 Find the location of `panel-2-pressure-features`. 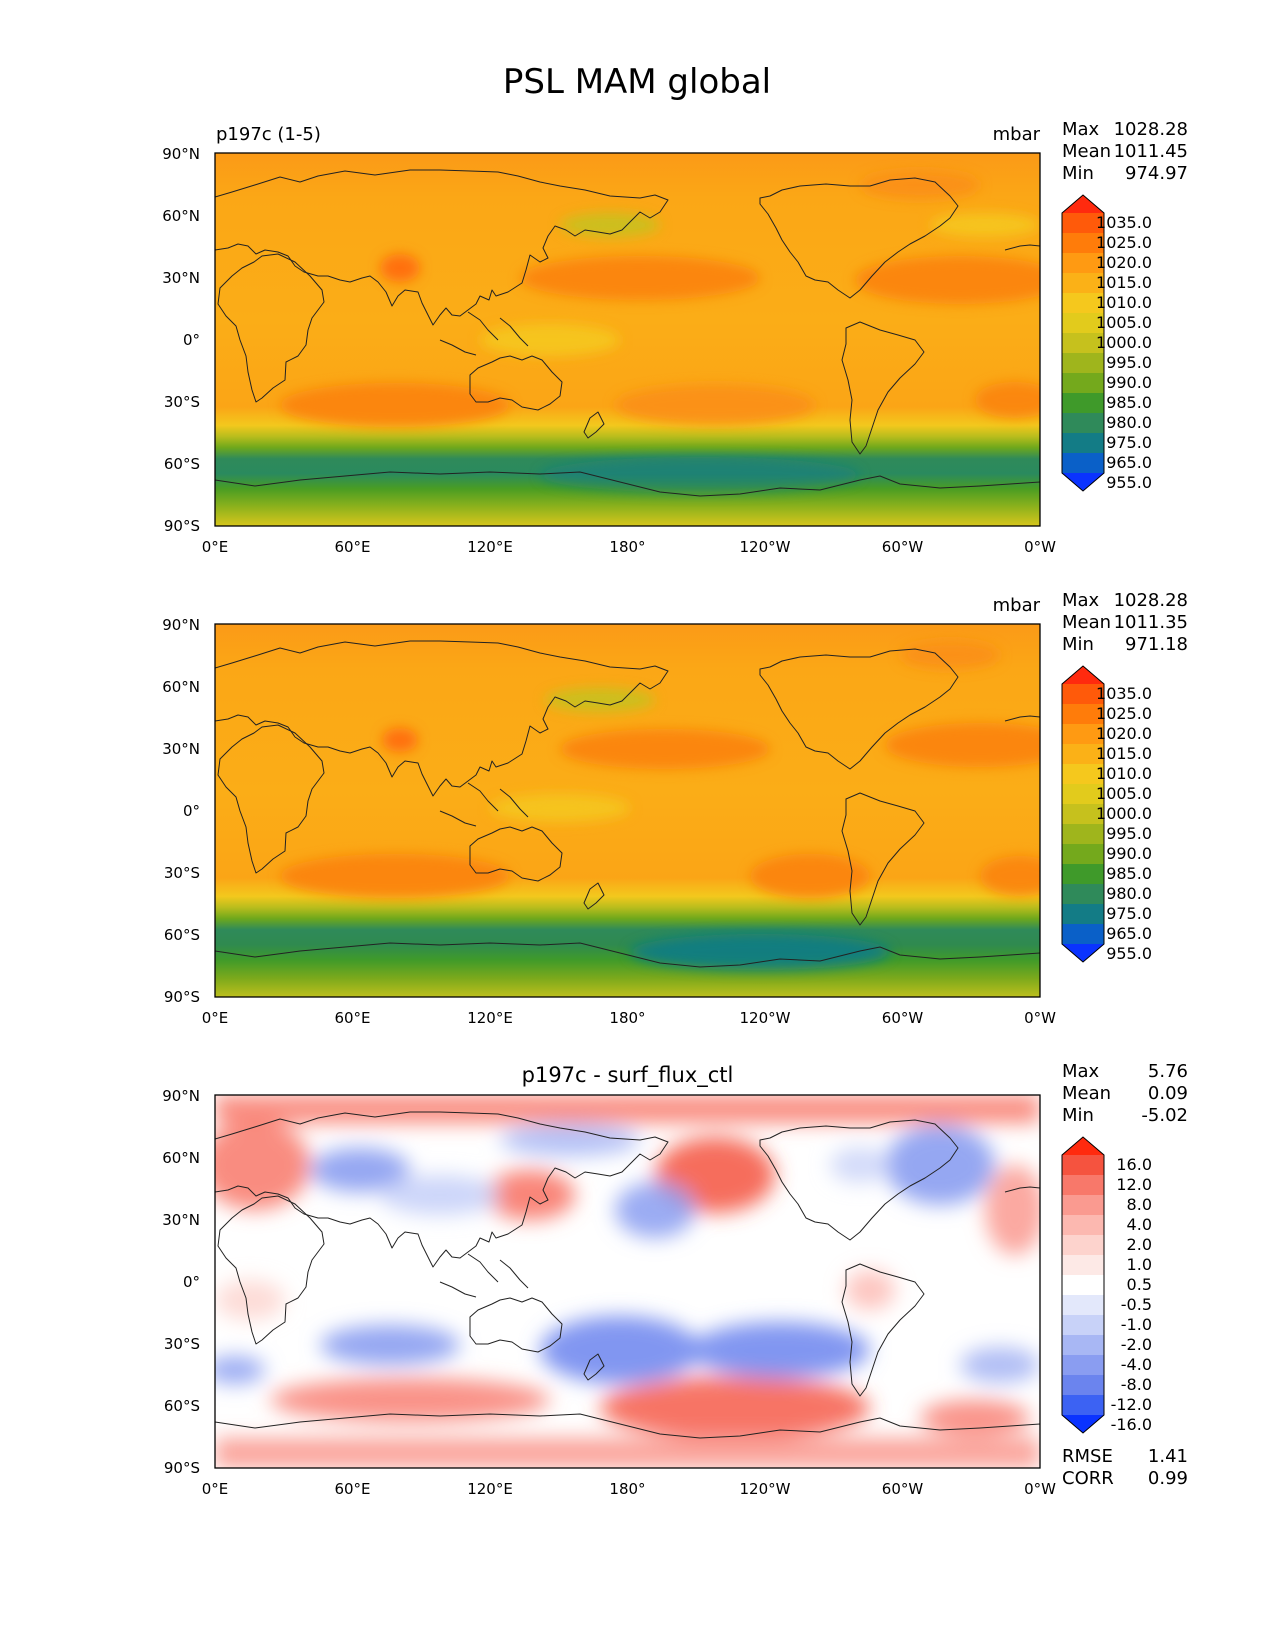

panel-2-pressure-features is located at coordinates (660, 805).